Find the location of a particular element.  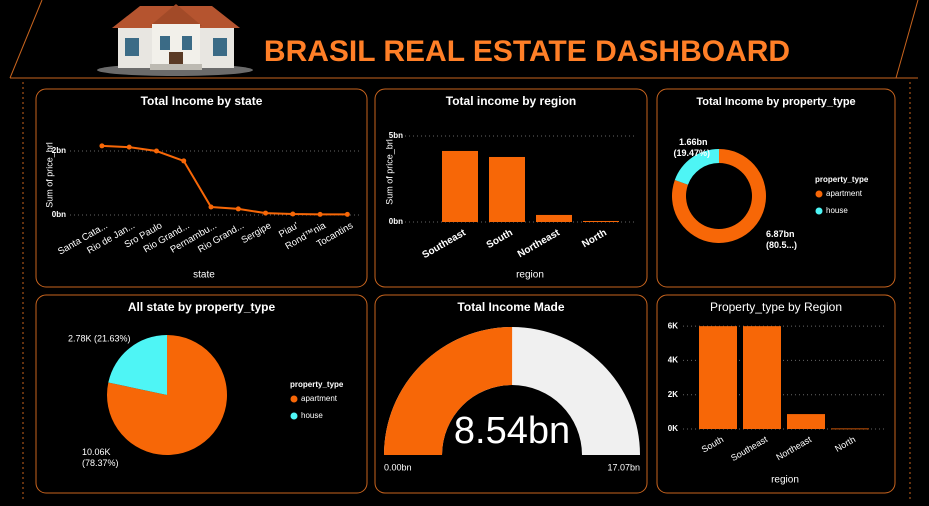

y-tick-label: 2K is located at coordinates (673, 394).